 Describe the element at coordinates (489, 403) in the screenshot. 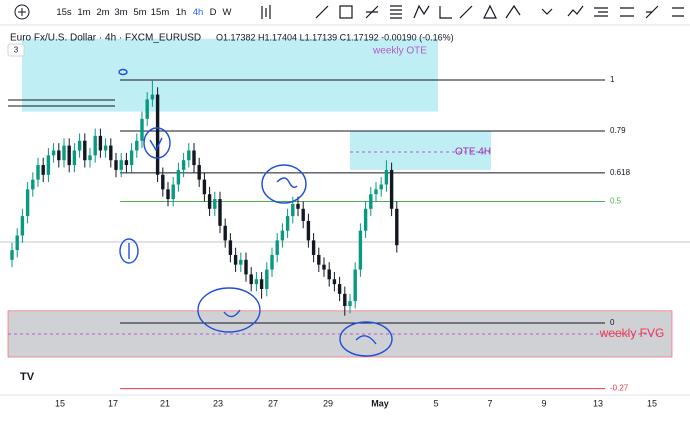

I see `x-tick-label: 7` at that location.